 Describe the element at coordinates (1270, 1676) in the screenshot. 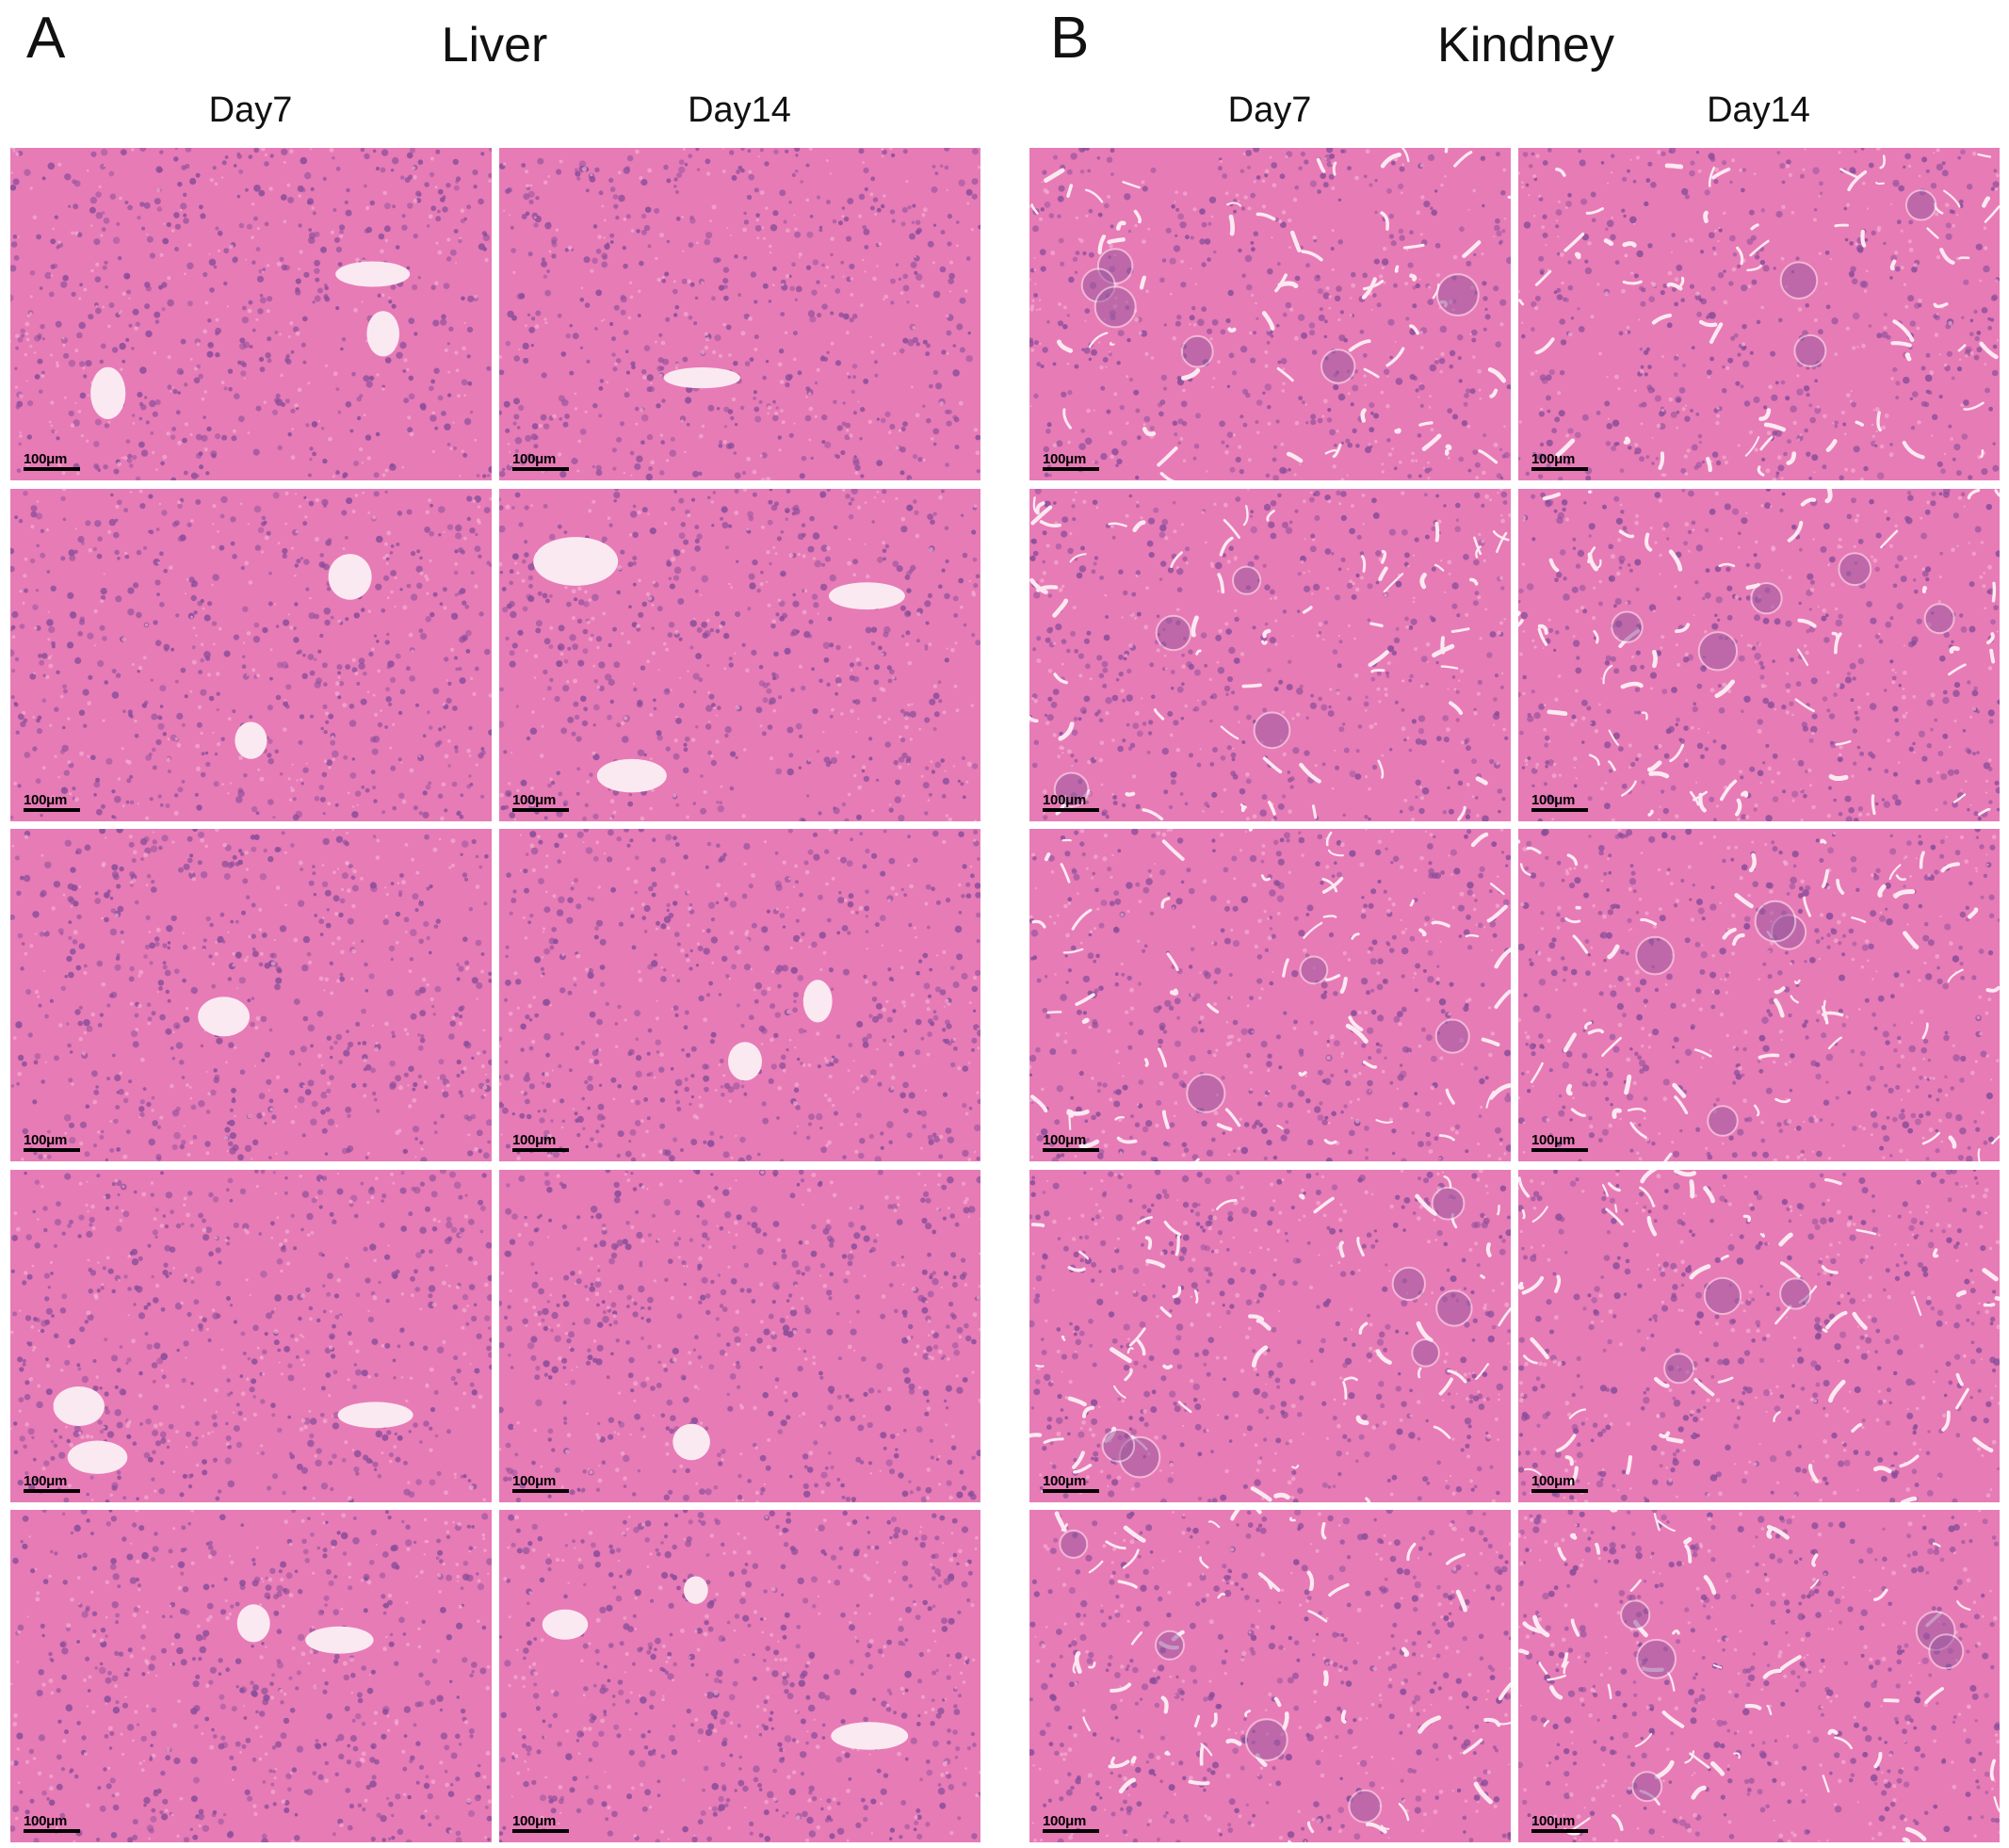

I see `kidney-micrograph-day7-row5: 100μm` at that location.